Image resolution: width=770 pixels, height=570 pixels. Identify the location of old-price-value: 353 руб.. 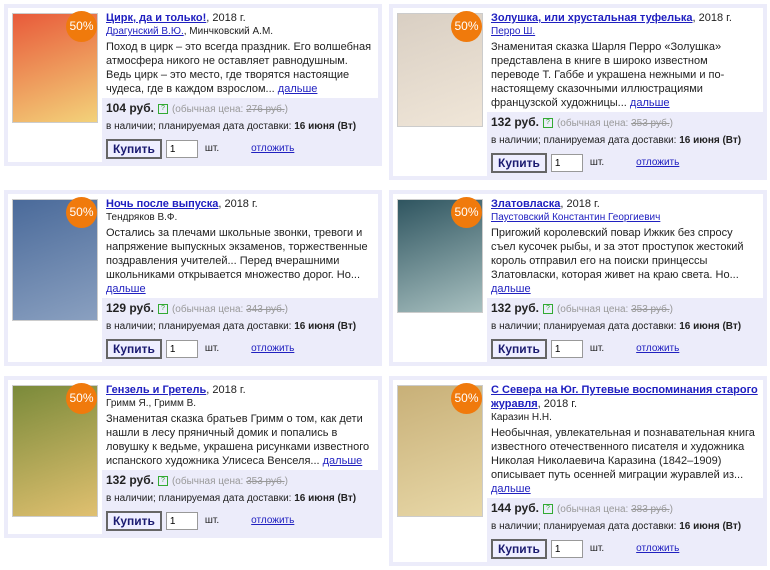
(650, 123).